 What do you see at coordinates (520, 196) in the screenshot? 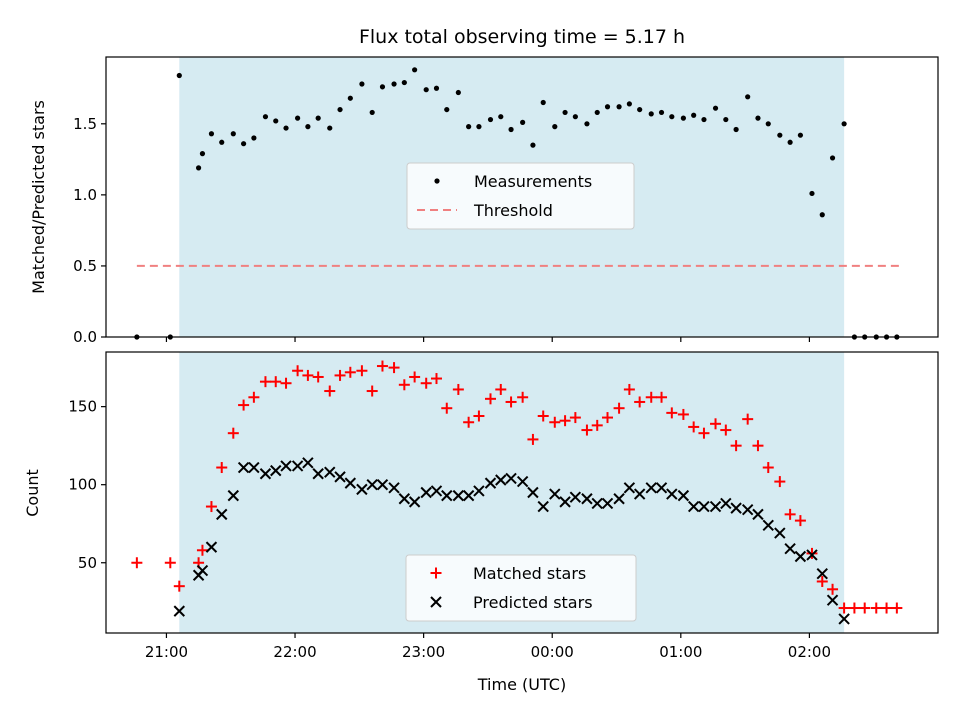
I see `top-legend: Measurements Threshold` at bounding box center [520, 196].